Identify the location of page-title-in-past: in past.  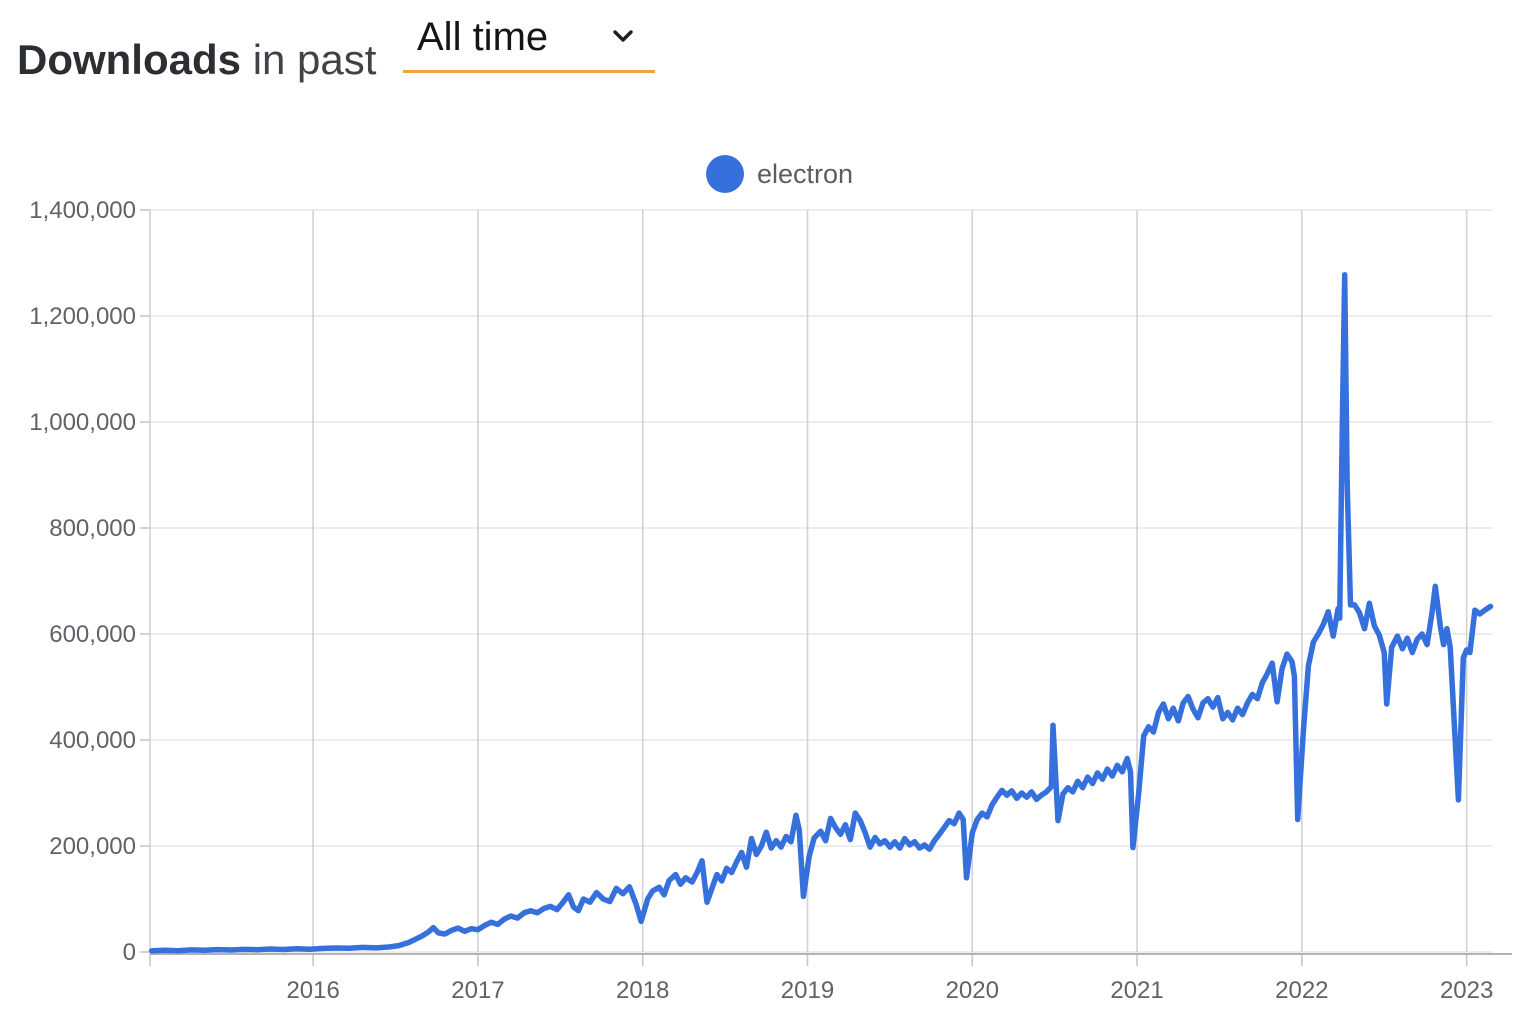
(314, 60).